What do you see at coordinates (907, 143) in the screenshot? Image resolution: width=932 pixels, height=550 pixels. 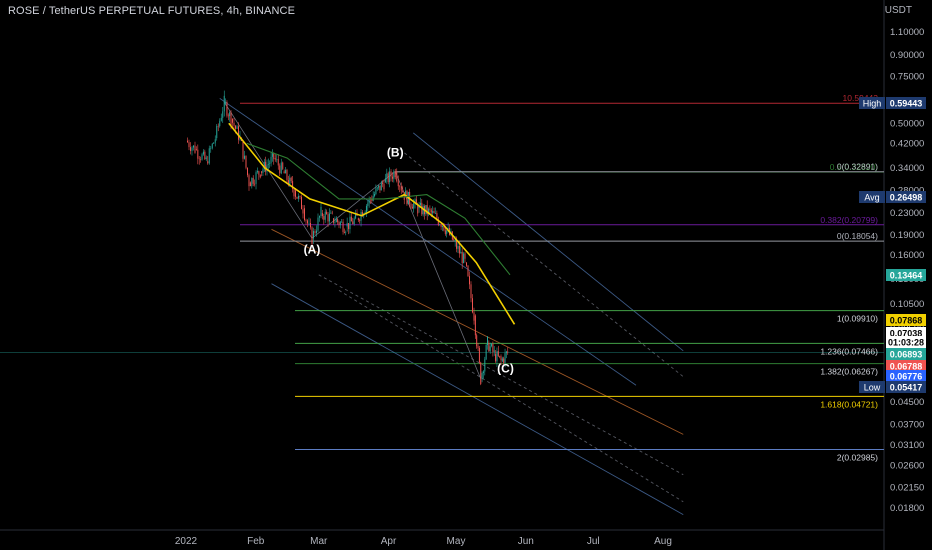 I see `y-tick-label: 0.42000` at bounding box center [907, 143].